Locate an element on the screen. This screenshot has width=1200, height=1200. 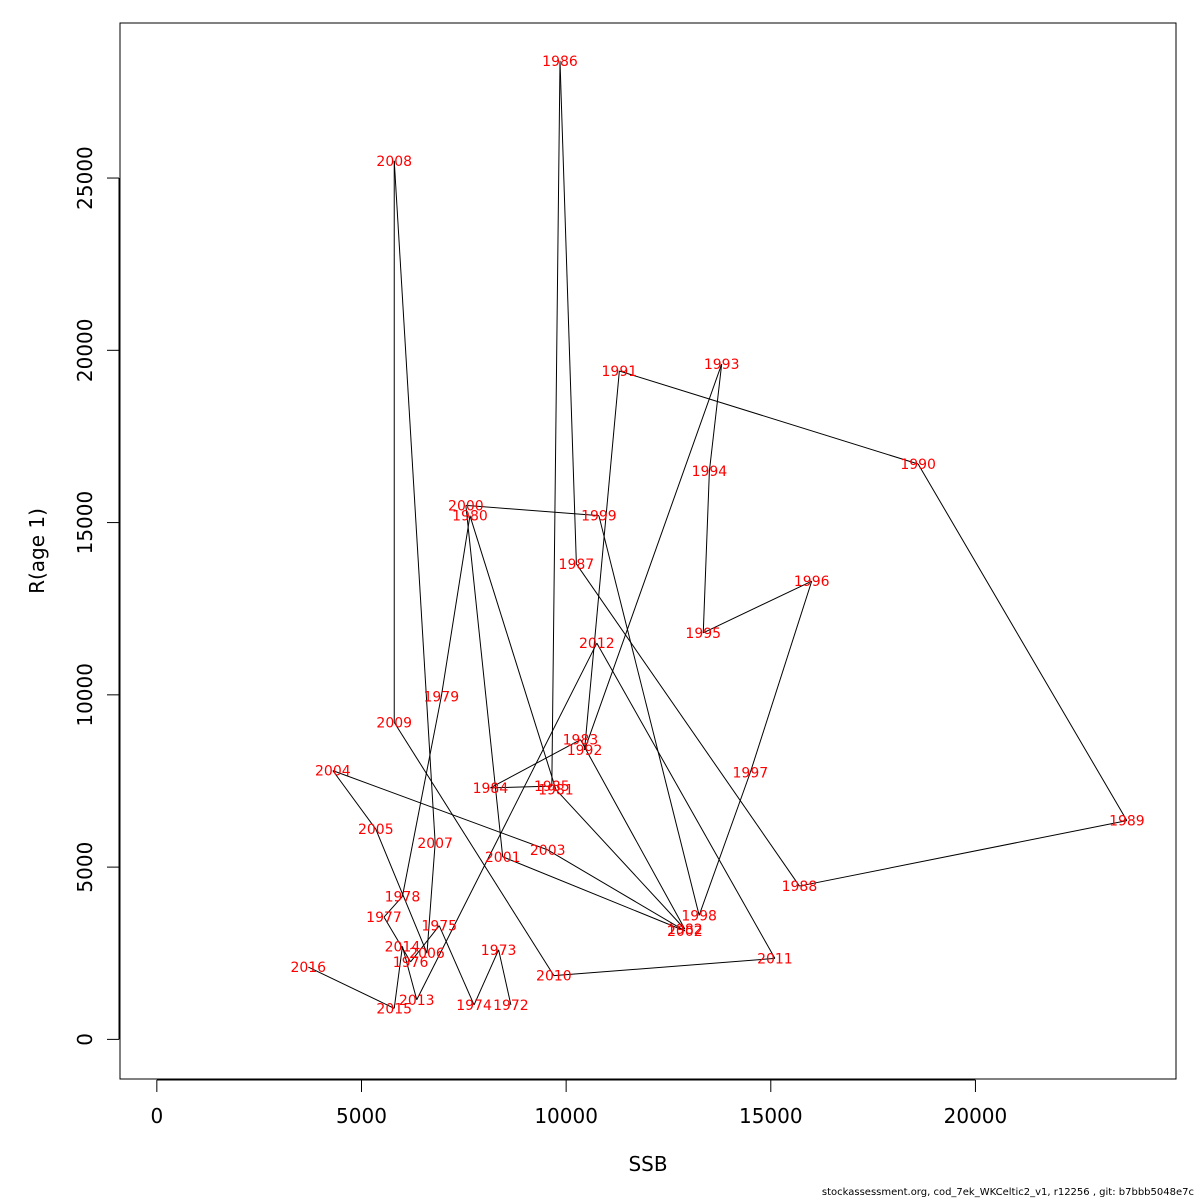
point-label: 2015 is located at coordinates (394, 1009).